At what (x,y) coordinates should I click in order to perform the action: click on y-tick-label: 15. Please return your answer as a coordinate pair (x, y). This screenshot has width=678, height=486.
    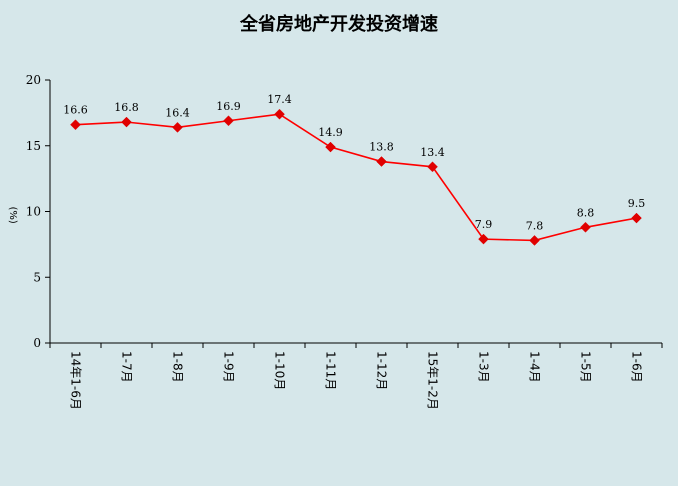
    Looking at the image, I should click on (33, 146).